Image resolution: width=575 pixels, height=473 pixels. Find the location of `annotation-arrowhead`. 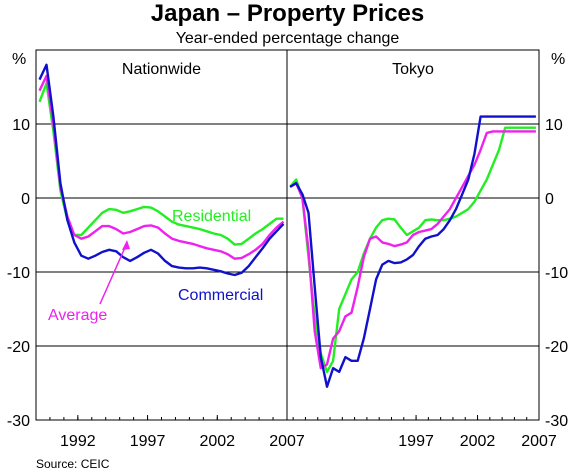

annotation-arrowhead is located at coordinates (126, 245).